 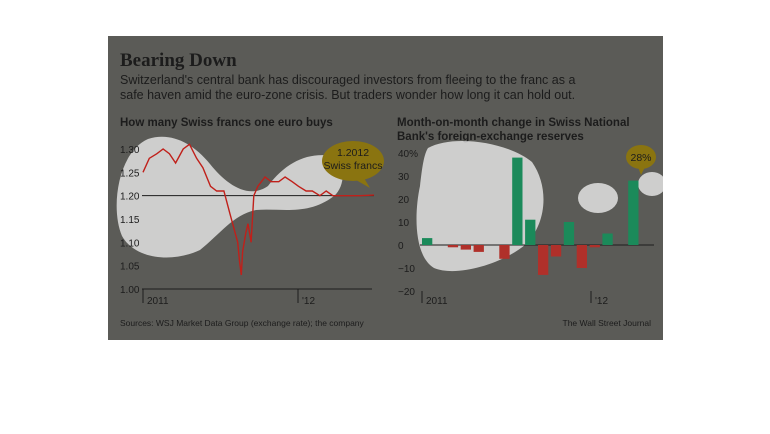 I want to click on right-y-tick-label: 30, so click(x=404, y=177).